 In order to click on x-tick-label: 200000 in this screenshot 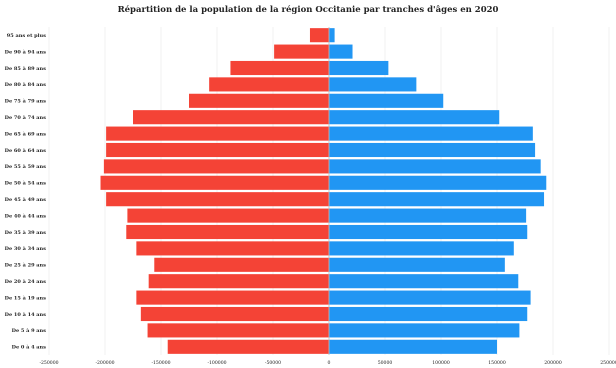, I will do `click(553, 363)`.